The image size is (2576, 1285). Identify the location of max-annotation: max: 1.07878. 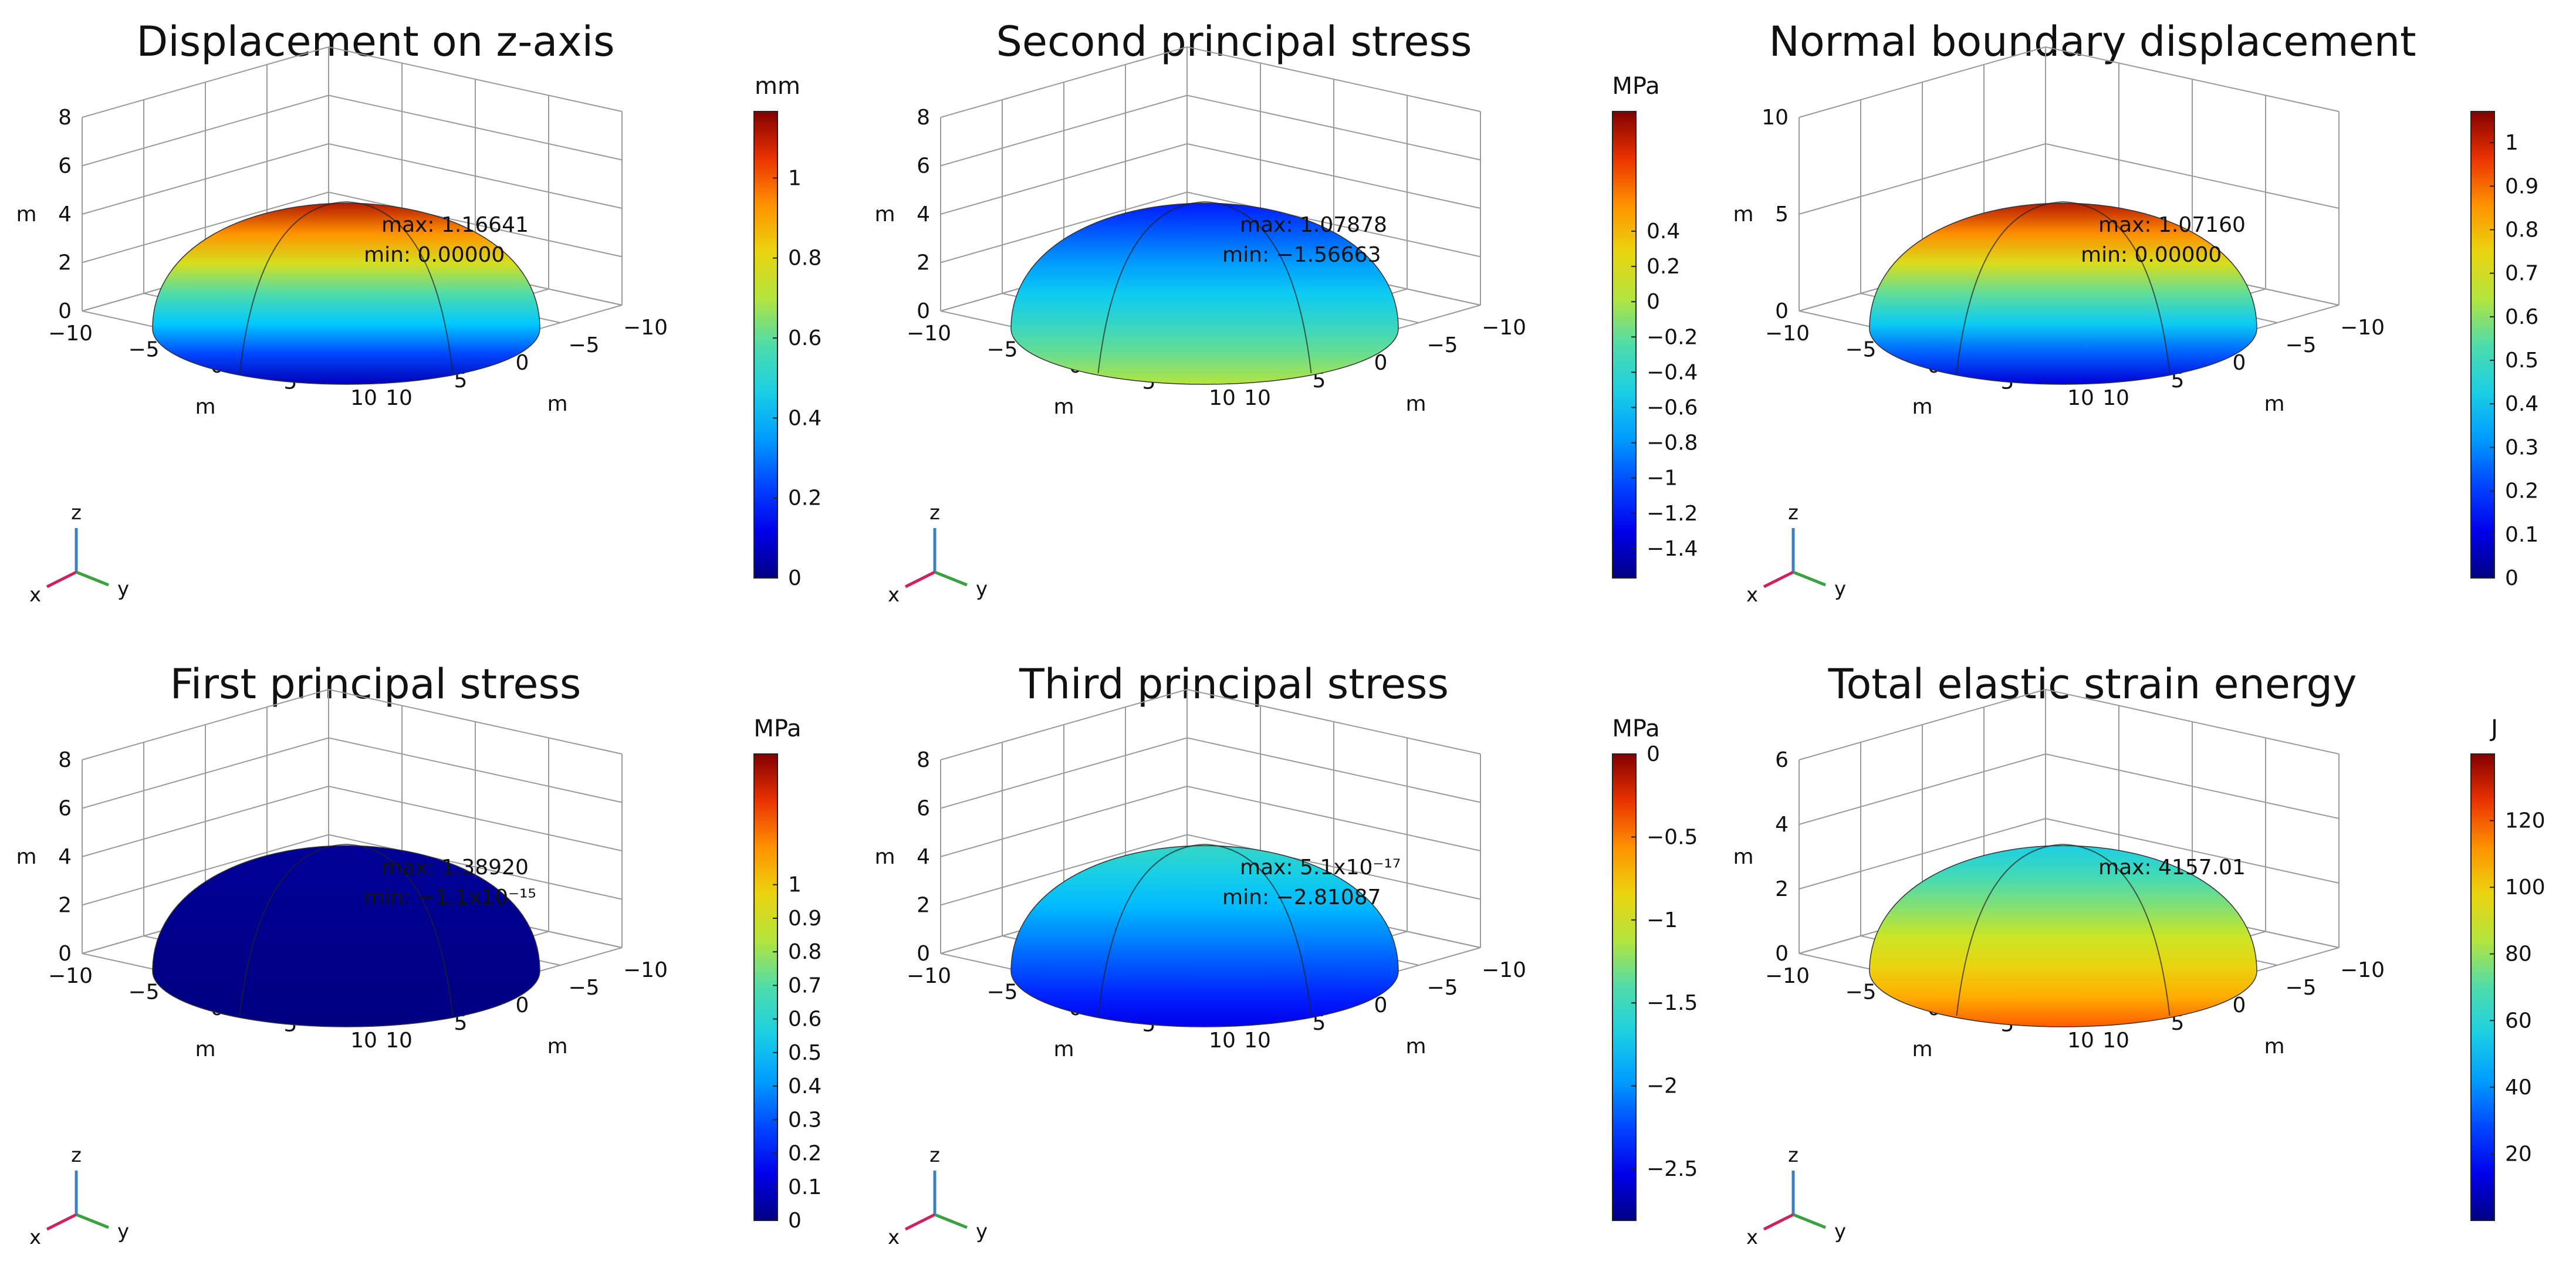
(1313, 225).